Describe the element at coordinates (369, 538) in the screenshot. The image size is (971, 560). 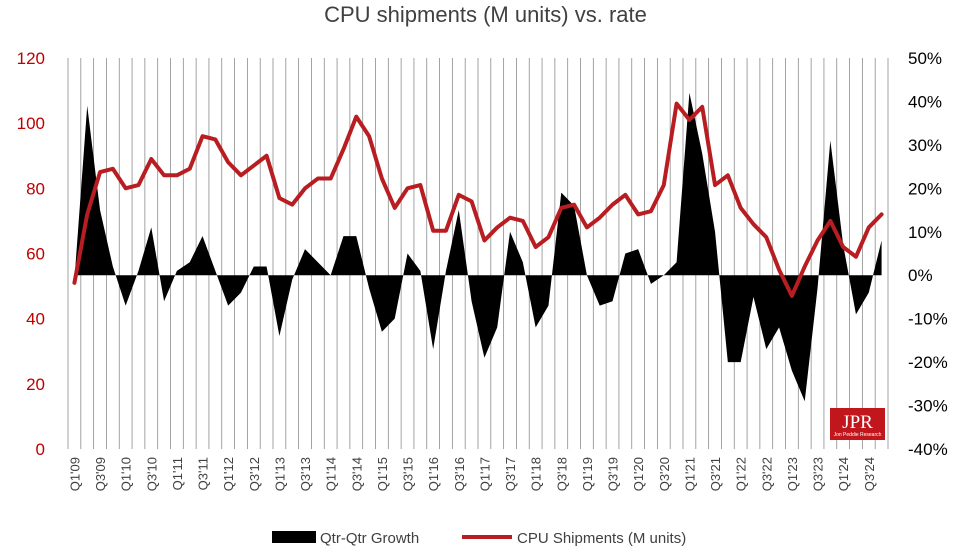
I see `legend-label-qtr-growth: Qtr-Qtr Growth` at that location.